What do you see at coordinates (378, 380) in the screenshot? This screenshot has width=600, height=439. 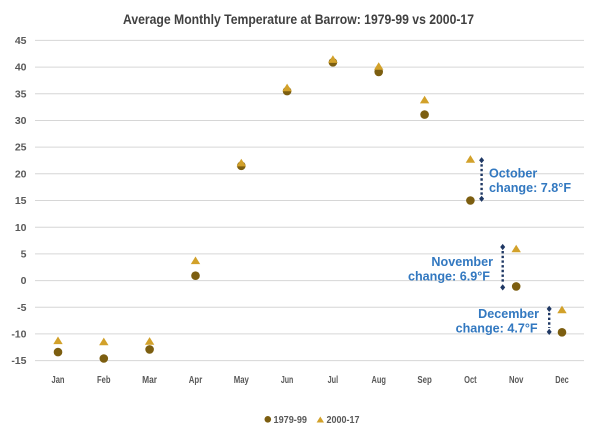 I see `svg-text: Aug` at bounding box center [378, 380].